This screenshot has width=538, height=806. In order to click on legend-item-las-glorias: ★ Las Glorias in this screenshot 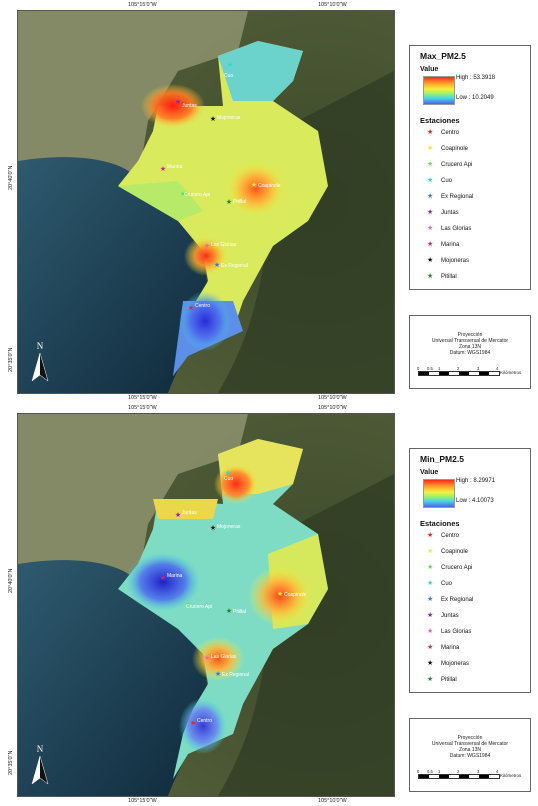, I will do `click(449, 631)`.